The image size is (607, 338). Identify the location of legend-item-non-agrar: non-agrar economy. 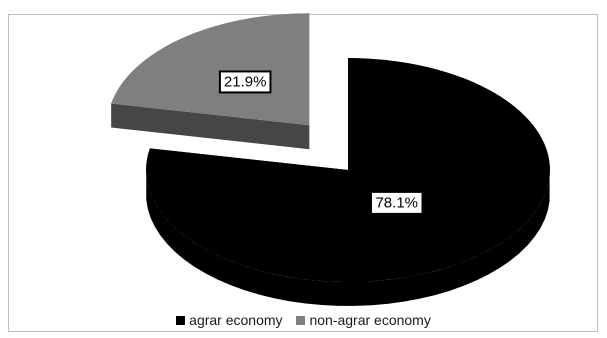
(363, 320).